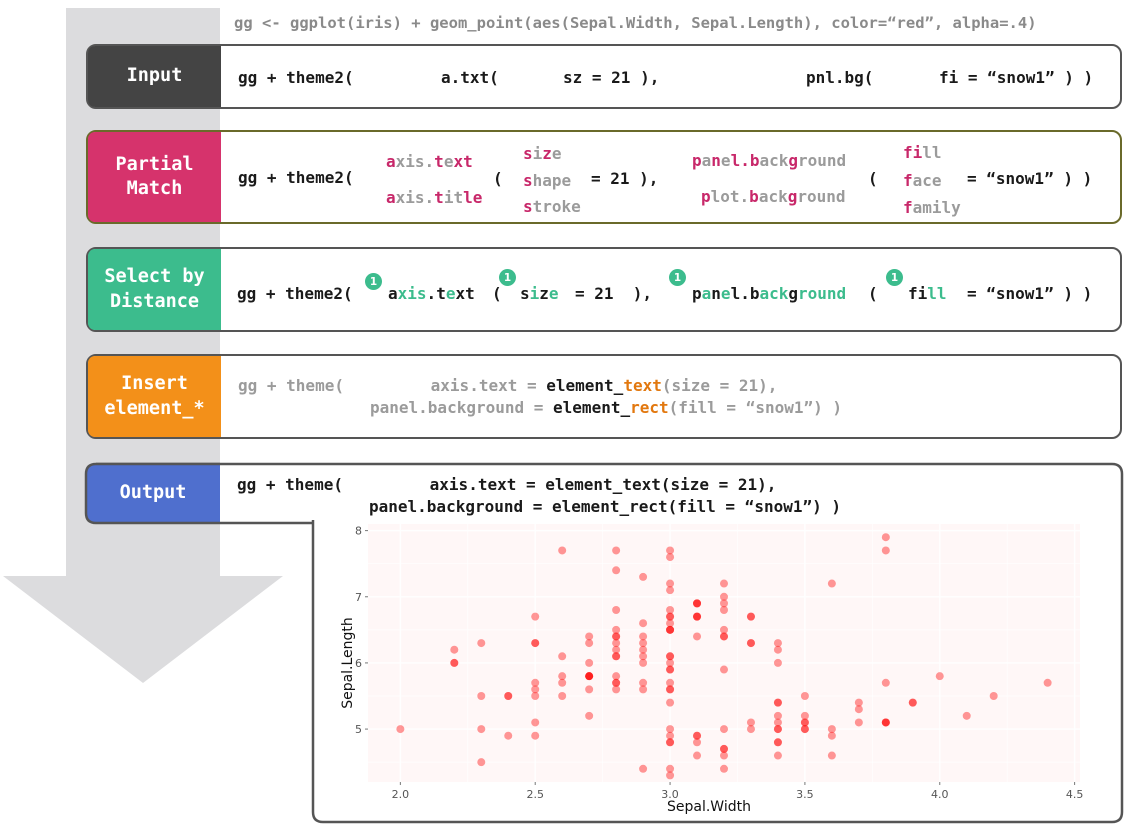 This screenshot has width=1144, height=840. I want to click on select-theme2-call: gg + theme2(, so click(295, 293).